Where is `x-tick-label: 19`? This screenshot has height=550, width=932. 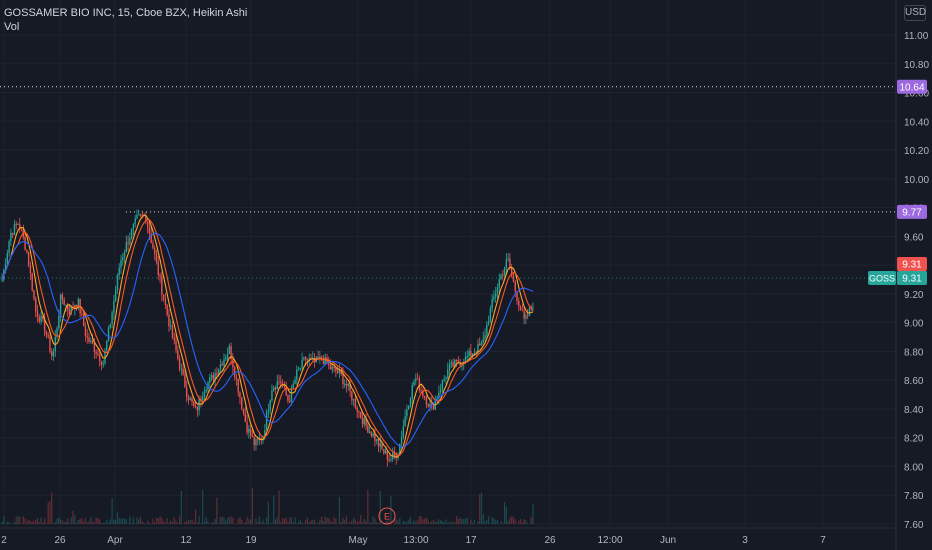
x-tick-label: 19 is located at coordinates (251, 540).